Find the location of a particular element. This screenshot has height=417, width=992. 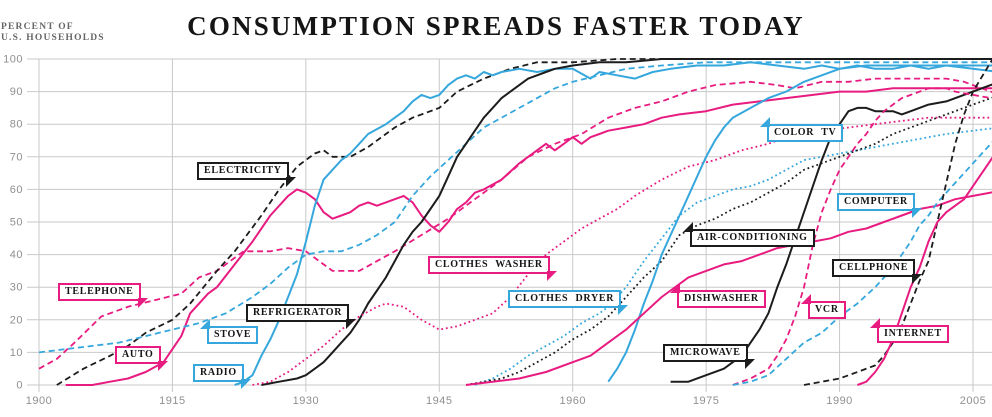

y-axis-unit-line1: PERCENT OF is located at coordinates (37, 27).